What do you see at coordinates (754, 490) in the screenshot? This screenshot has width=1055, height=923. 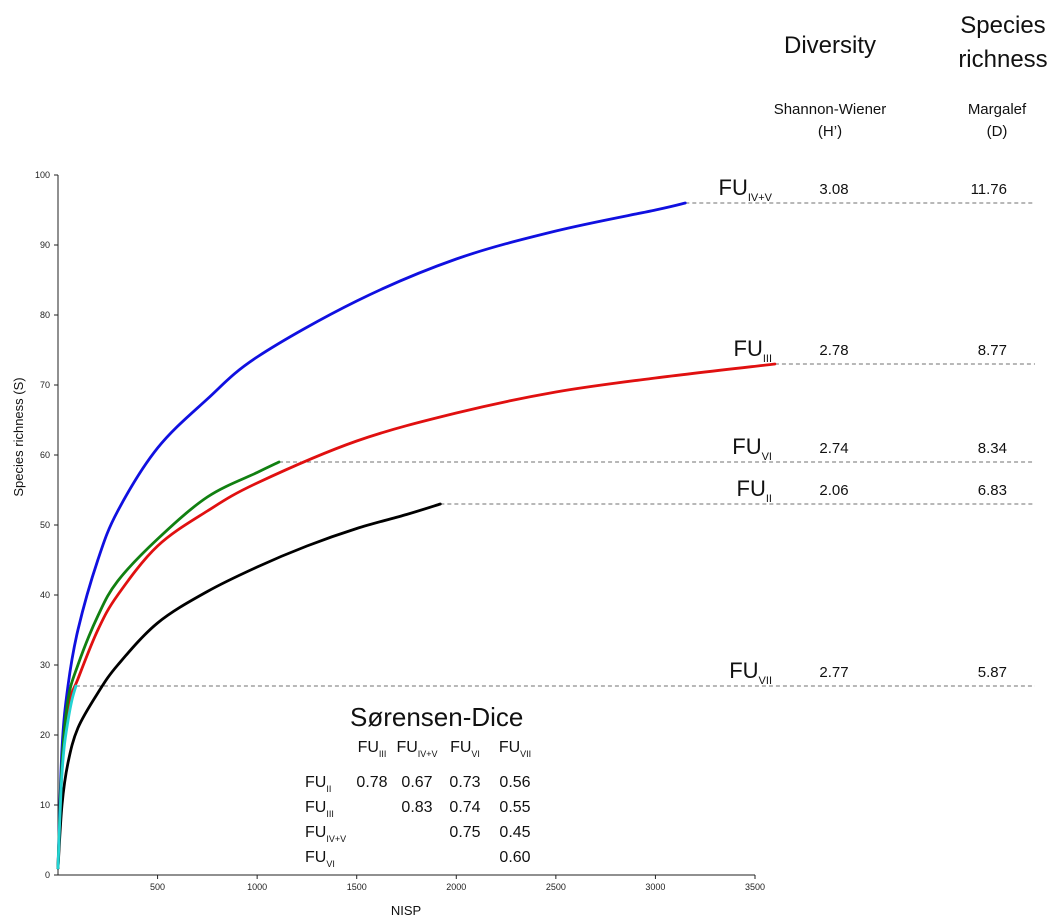 I see `fu-label-ii: FUII` at bounding box center [754, 490].